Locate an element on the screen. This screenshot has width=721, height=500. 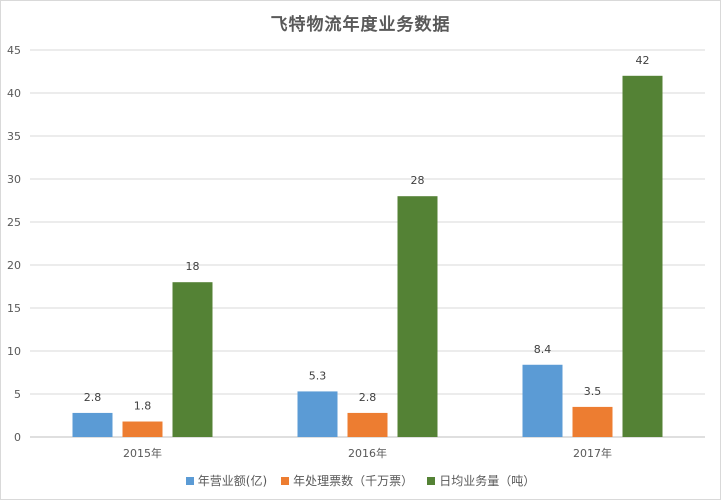
y-tick-label: 35 is located at coordinates (14, 136).